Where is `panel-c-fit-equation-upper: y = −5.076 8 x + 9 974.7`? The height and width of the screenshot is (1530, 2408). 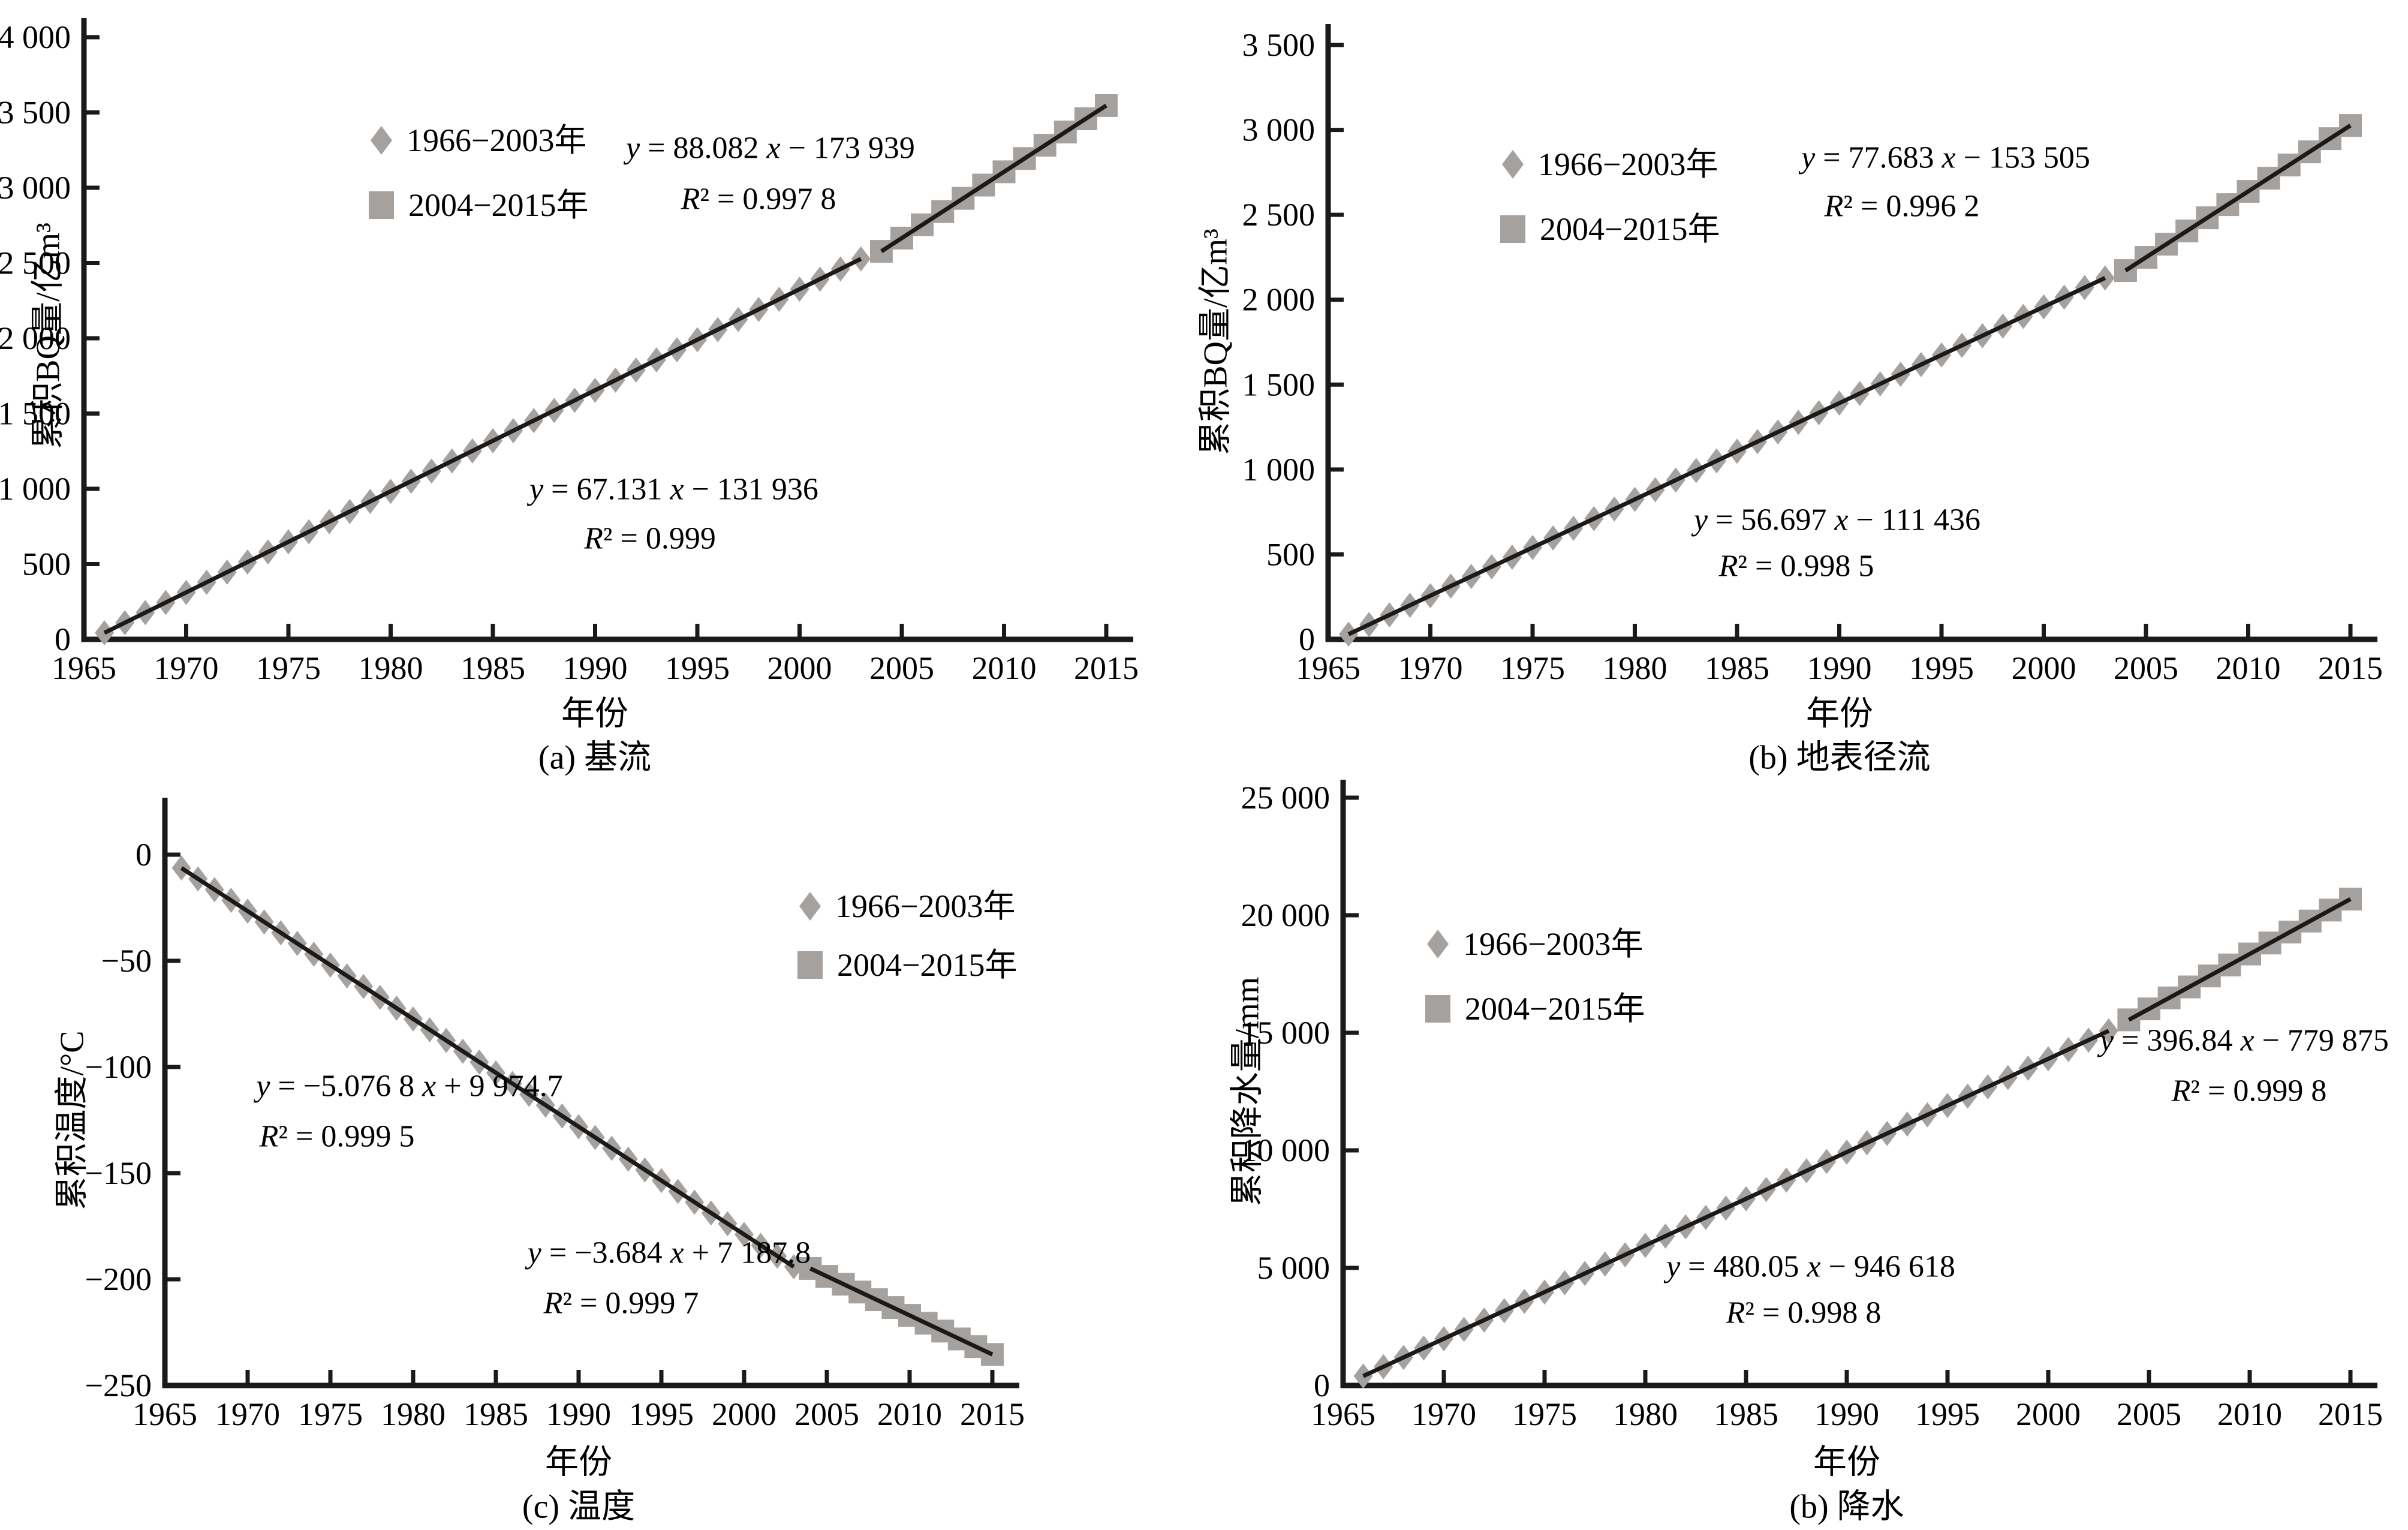 panel-c-fit-equation-upper: y = −5.076 8 x + 9 974.7 is located at coordinates (409, 1086).